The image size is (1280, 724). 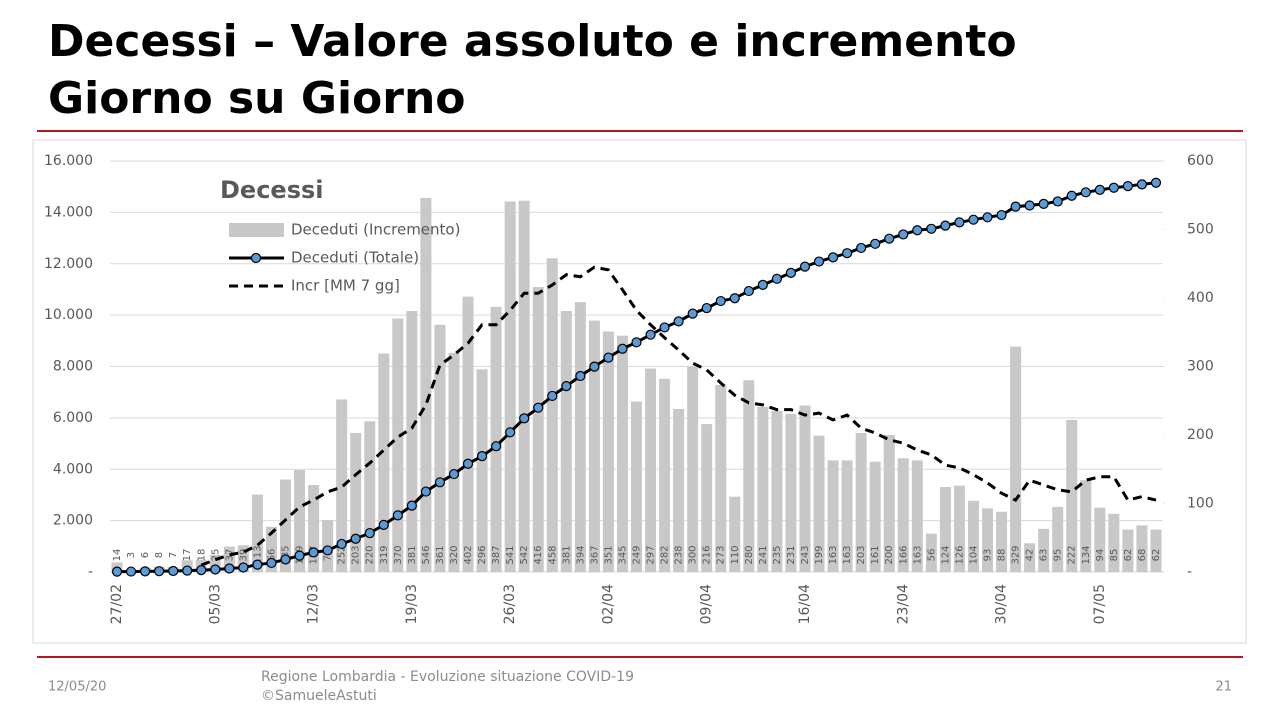 What do you see at coordinates (356, 554) in the screenshot?
I see `data-label: 203` at bounding box center [356, 554].